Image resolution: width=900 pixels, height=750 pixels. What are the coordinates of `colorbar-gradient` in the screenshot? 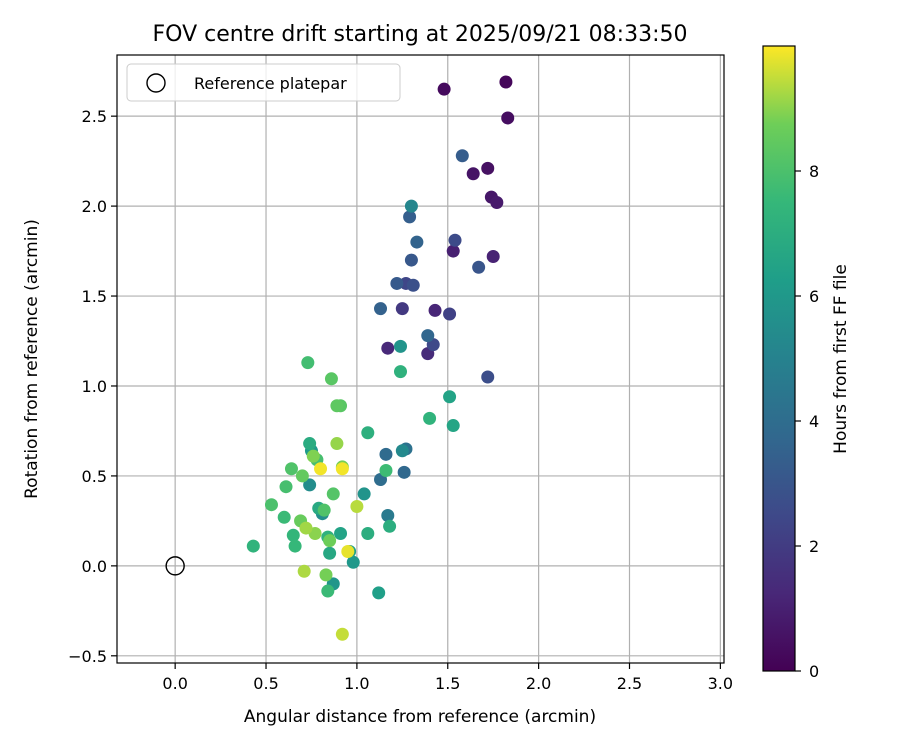 It's located at (779, 358).